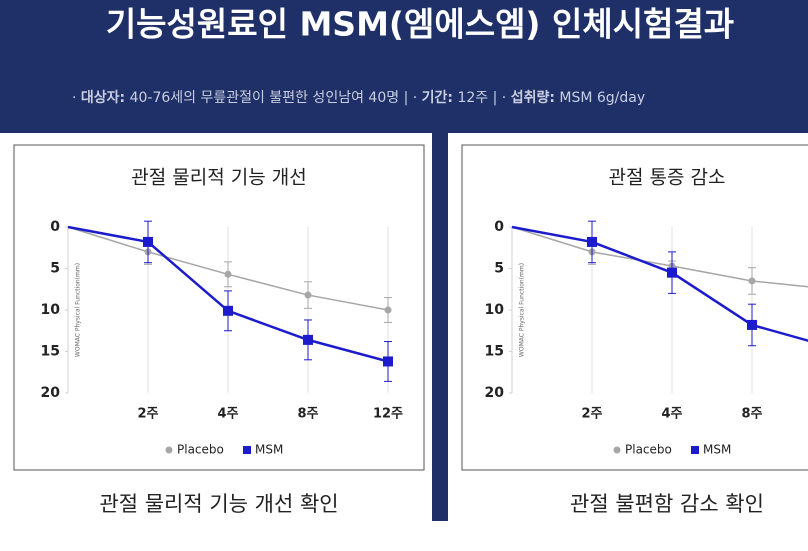  I want to click on chart-title: 관절 통증 감소, so click(667, 178).